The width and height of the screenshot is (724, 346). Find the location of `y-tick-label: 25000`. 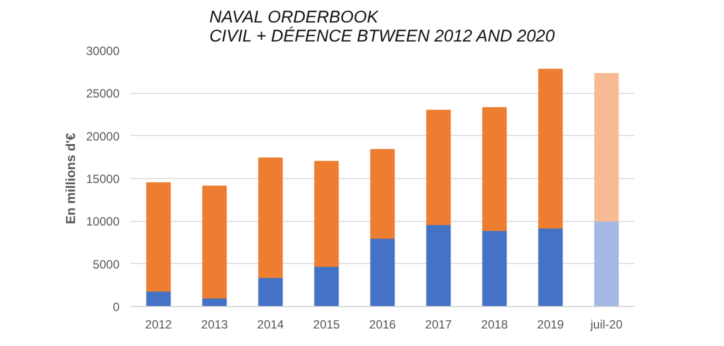

y-tick-label: 25000 is located at coordinates (103, 93).